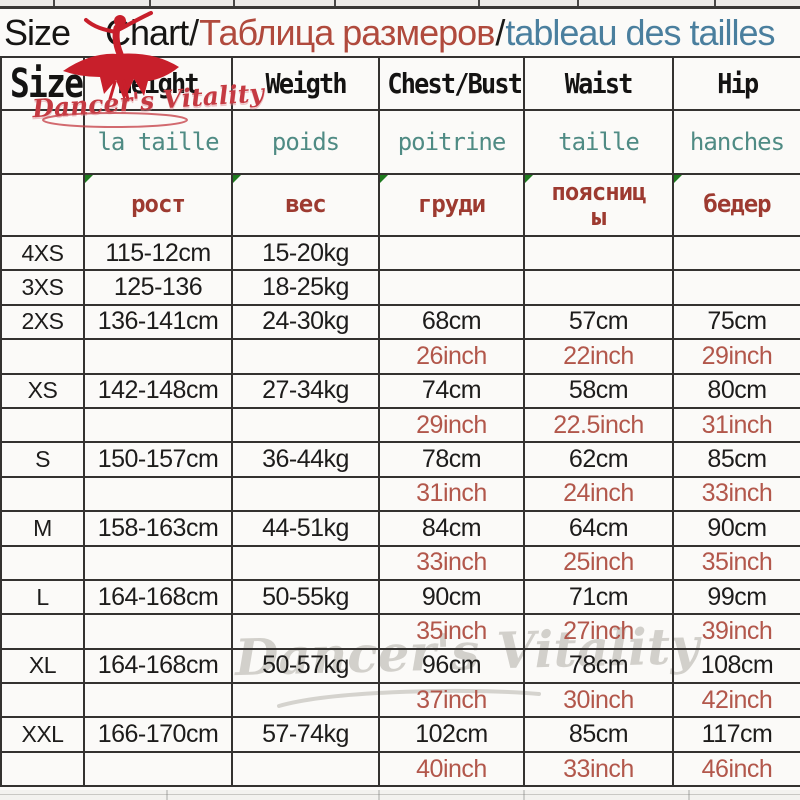 The width and height of the screenshot is (800, 800). What do you see at coordinates (640, 32) in the screenshot?
I see `title-french: tableau des tailles` at bounding box center [640, 32].